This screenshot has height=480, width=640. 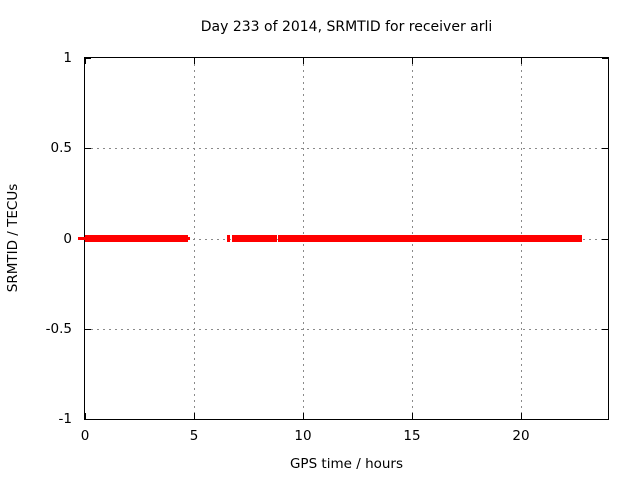 What do you see at coordinates (303, 436) in the screenshot?
I see `x-tick-label-10: 10` at bounding box center [303, 436].